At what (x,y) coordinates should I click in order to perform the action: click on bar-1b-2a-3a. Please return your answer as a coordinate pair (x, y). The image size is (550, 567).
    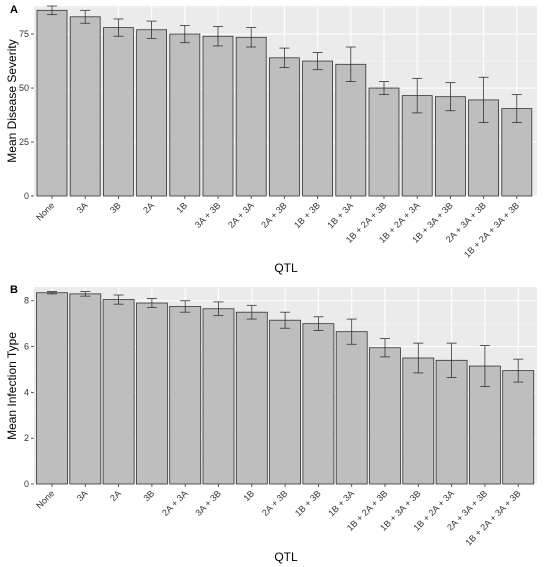
    Looking at the image, I should click on (451, 422).